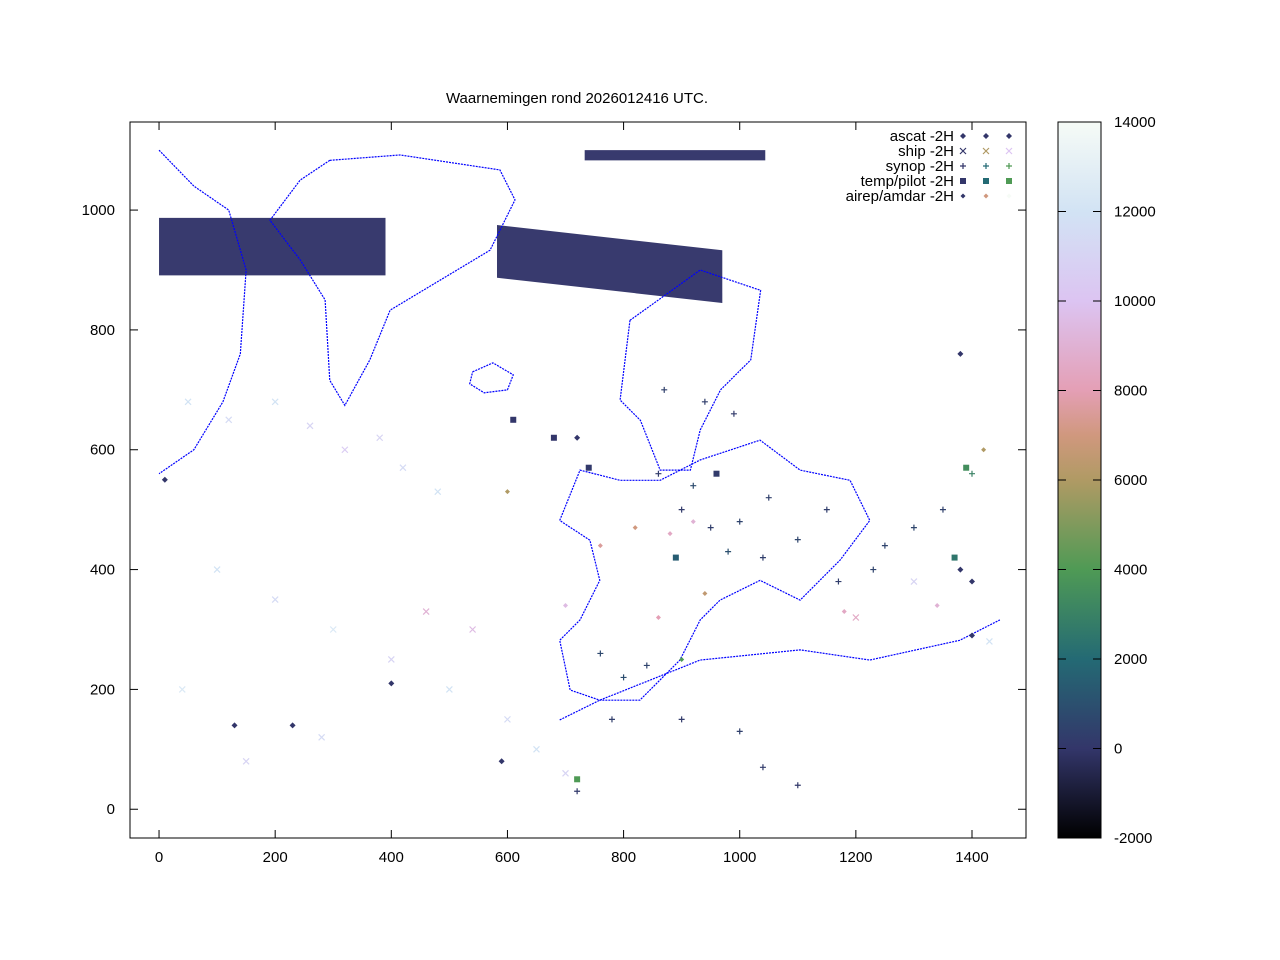  What do you see at coordinates (1130, 480) in the screenshot?
I see `colorbar-tick-label: 6000` at bounding box center [1130, 480].